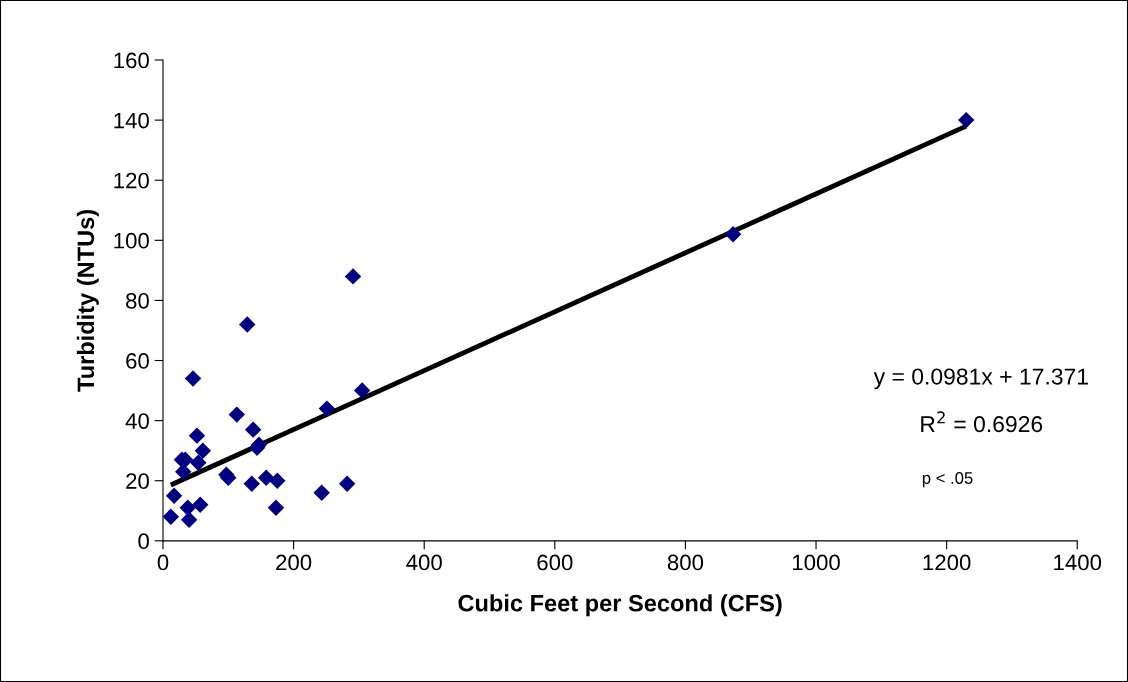 The height and width of the screenshot is (682, 1128). What do you see at coordinates (816, 562) in the screenshot?
I see `x-tick-label: 1000` at bounding box center [816, 562].